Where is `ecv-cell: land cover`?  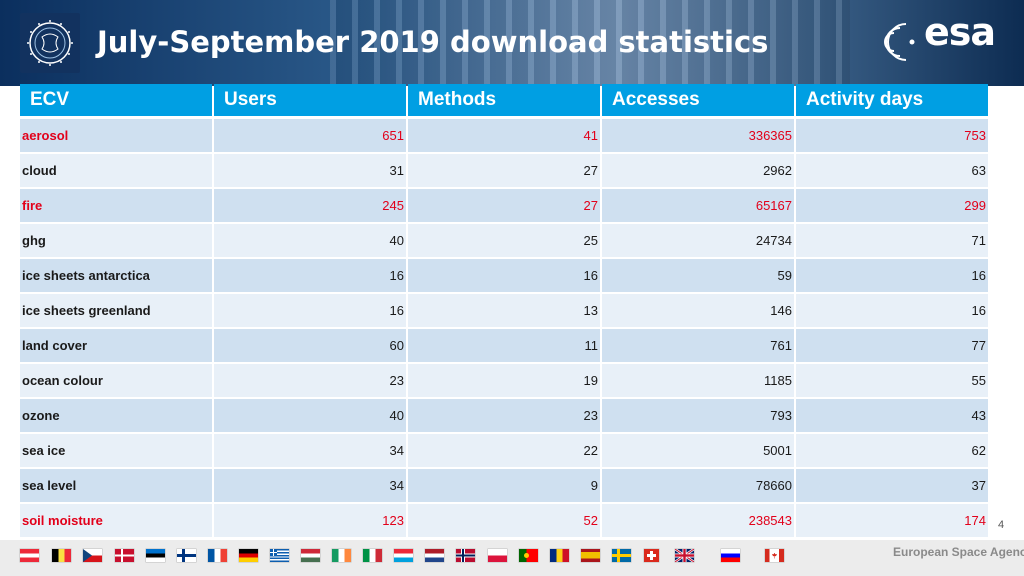
ecv-cell: land cover is located at coordinates (116, 346).